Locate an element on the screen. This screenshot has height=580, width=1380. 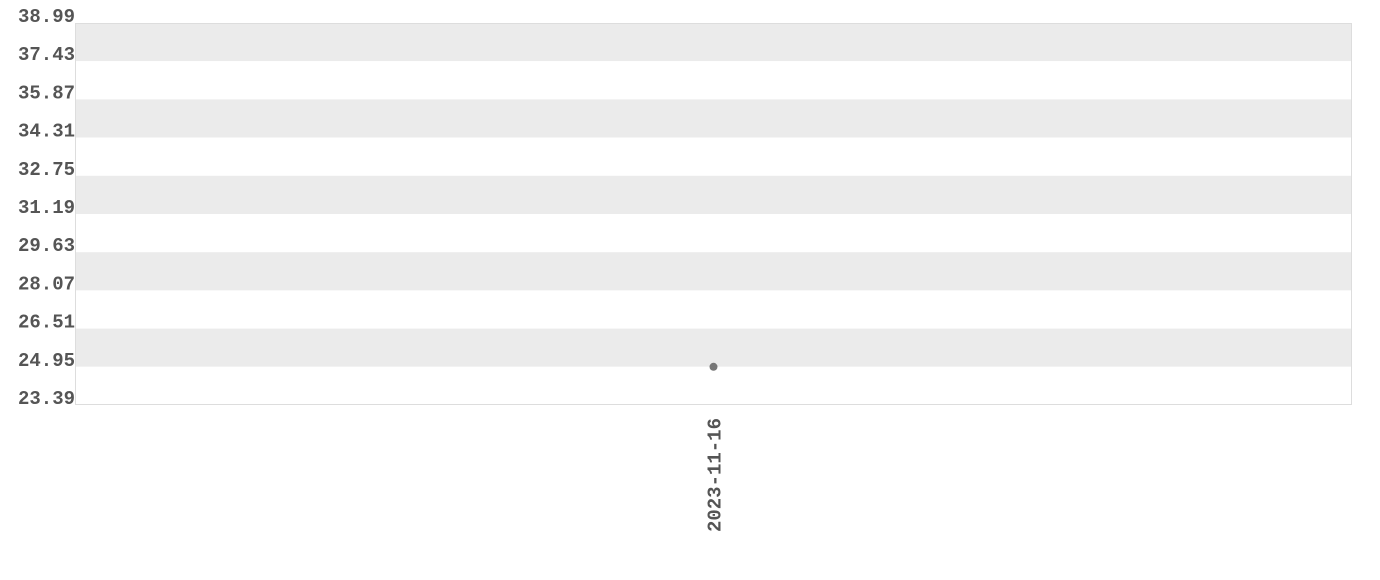
y-tick-label: 29.63 is located at coordinates (46, 246).